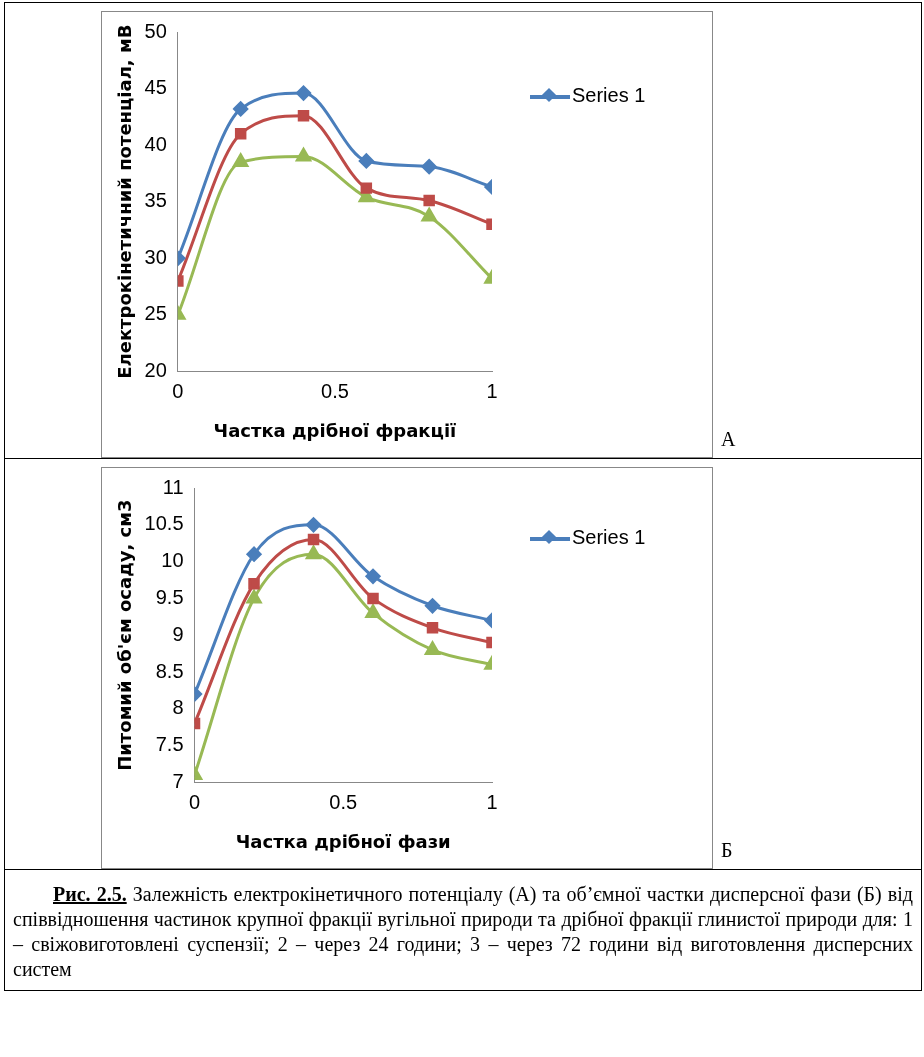  Describe the element at coordinates (90, 894) in the screenshot. I see `text: Рис. 2.5.` at that location.